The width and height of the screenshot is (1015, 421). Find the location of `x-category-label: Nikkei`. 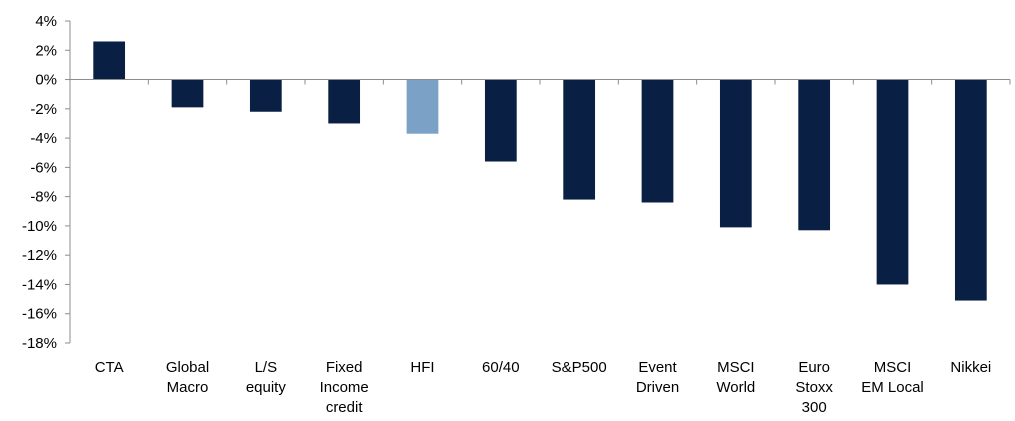

x-category-label: Nikkei is located at coordinates (970, 367).